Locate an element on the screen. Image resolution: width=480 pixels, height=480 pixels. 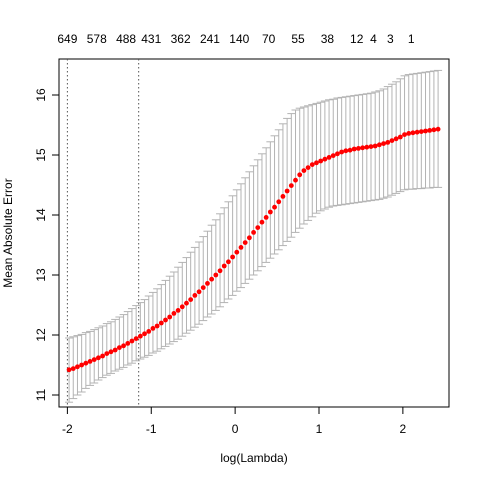
top-tick-label: 649 is located at coordinates (67, 39).